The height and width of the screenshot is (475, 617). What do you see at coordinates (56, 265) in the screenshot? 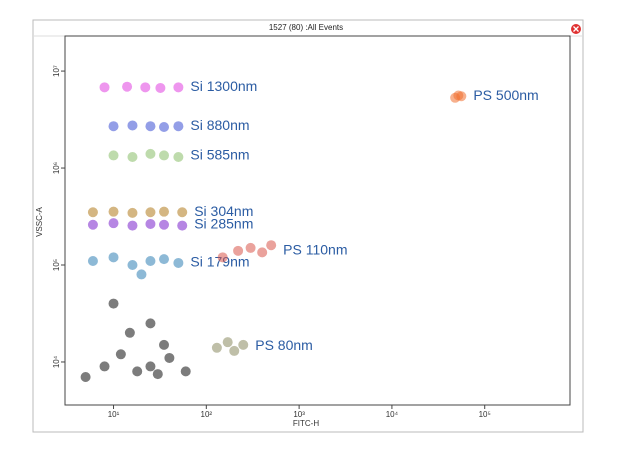
I see `y-tick-label: 10⁵` at bounding box center [56, 265].